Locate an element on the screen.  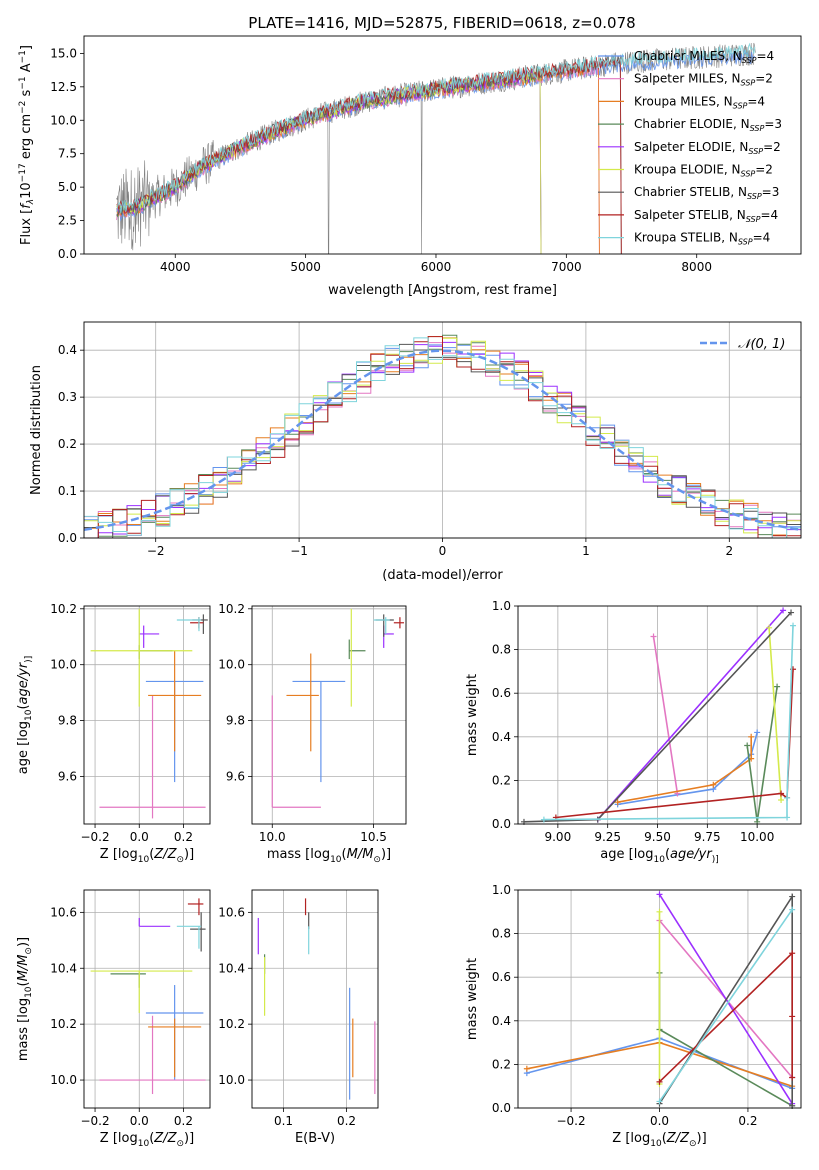
mass-vs-ebv-frame is located at coordinates (315, 999).